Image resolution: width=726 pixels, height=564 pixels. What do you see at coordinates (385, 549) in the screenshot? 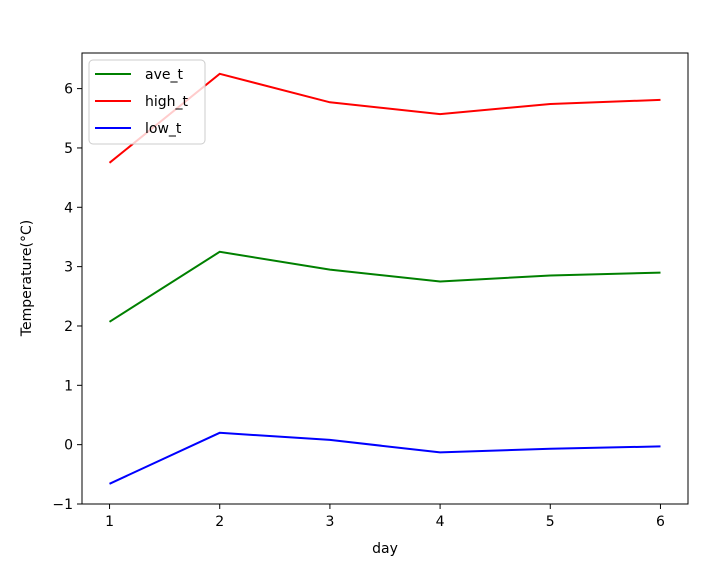
I see `x-axis-label: day` at bounding box center [385, 549].